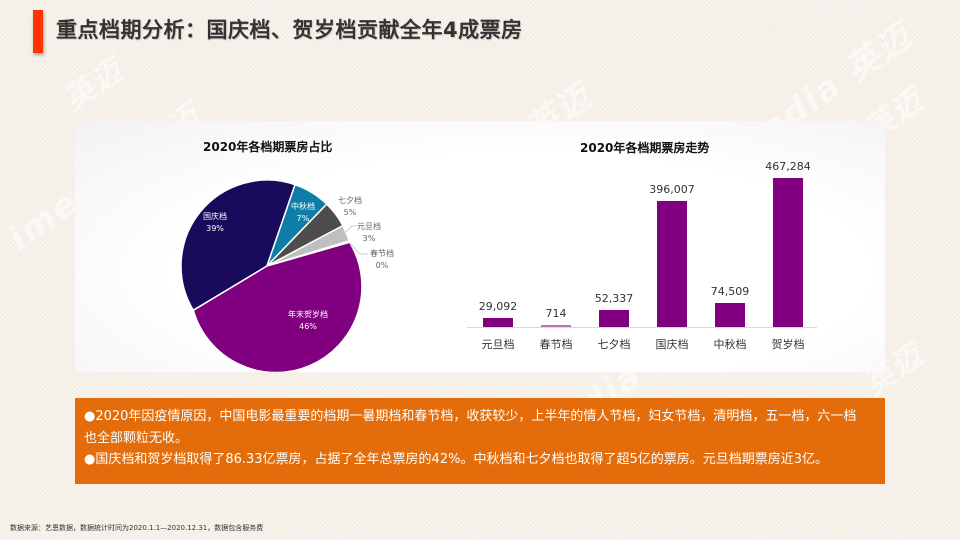 The width and height of the screenshot is (960, 540). Describe the element at coordinates (672, 344) in the screenshot. I see `bar-category-label: 国庆档` at that location.